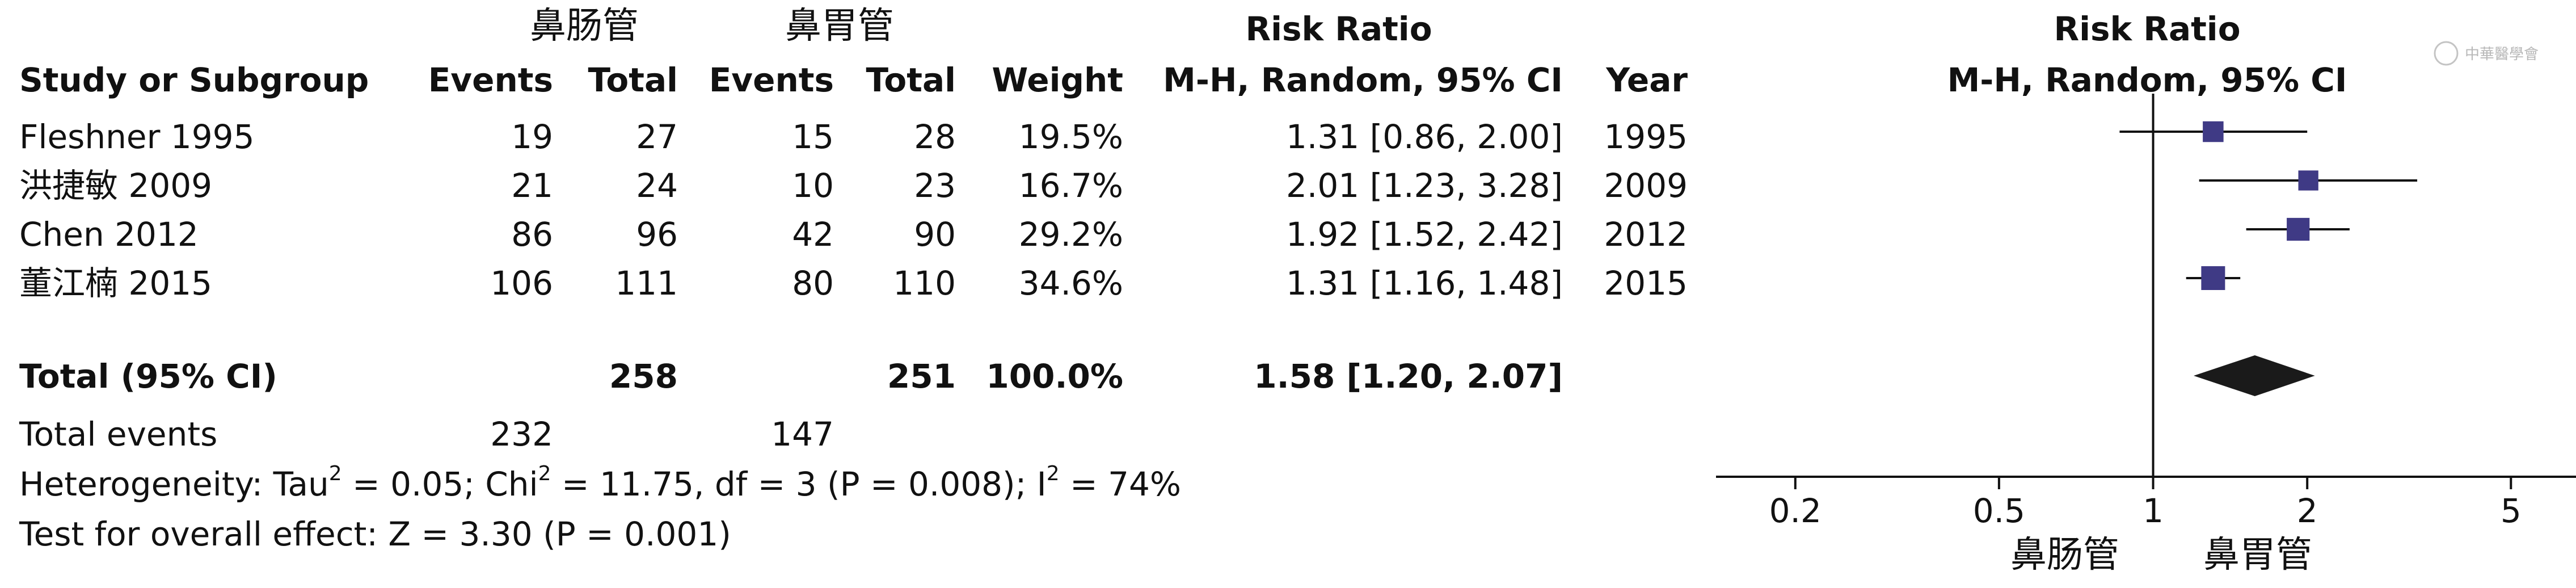 This screenshot has height=588, width=2576. I want to click on year-value: 1995, so click(1646, 136).